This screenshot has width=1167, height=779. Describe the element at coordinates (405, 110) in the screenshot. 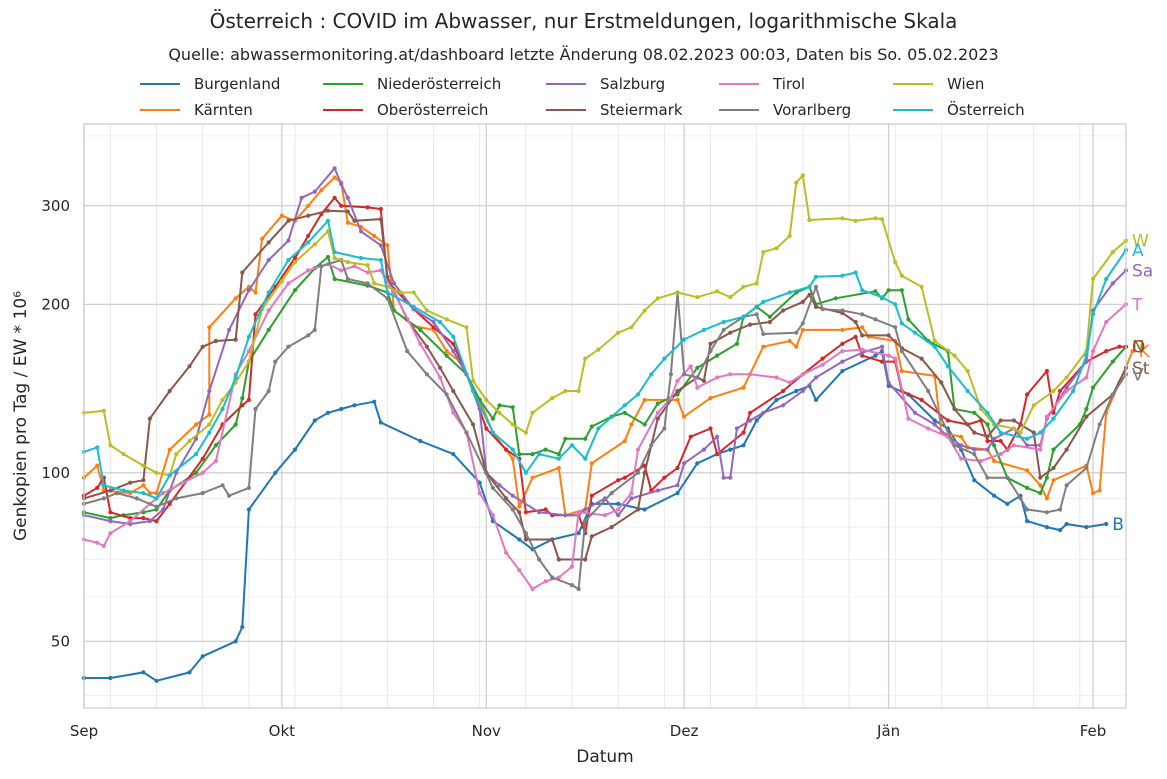

I see `legend-item: Oberösterreich` at that location.